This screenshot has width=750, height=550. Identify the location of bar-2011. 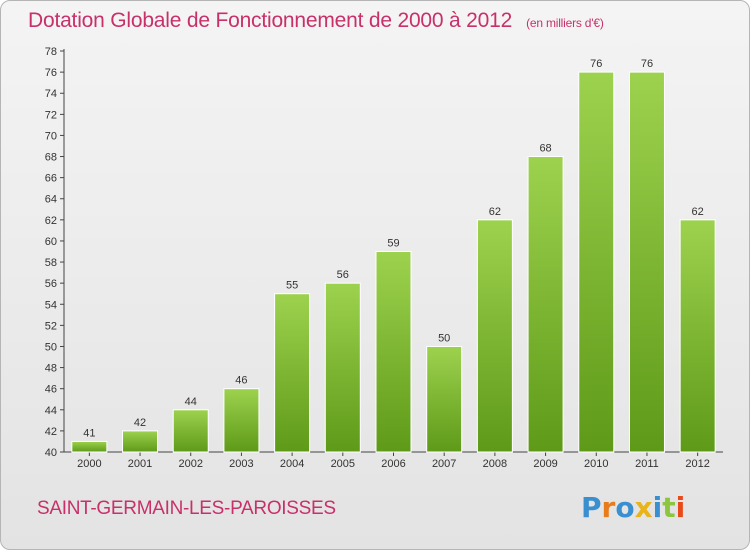
(646, 262).